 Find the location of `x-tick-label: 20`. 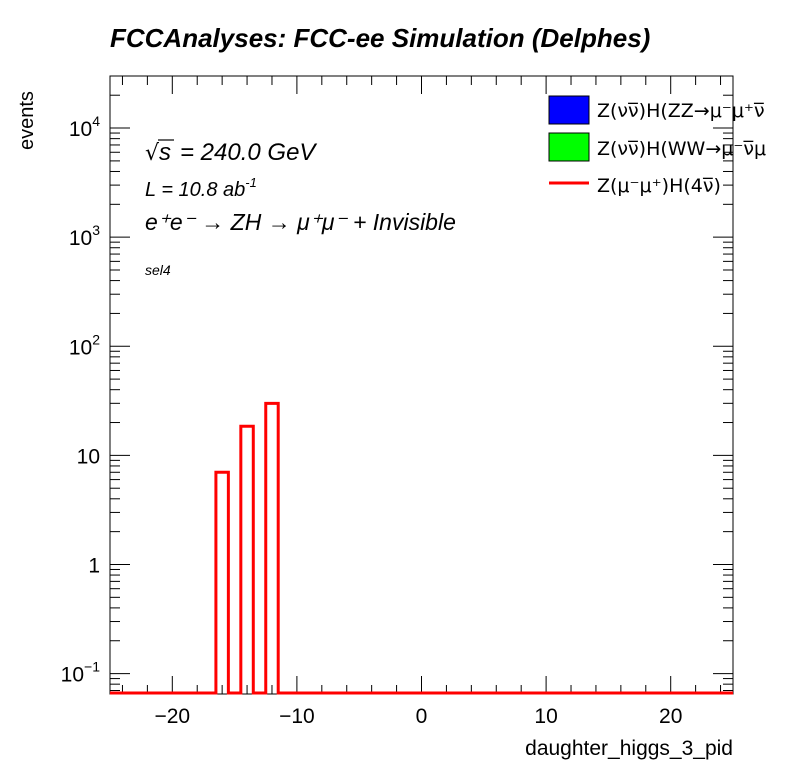

x-tick-label: 20 is located at coordinates (670, 716).